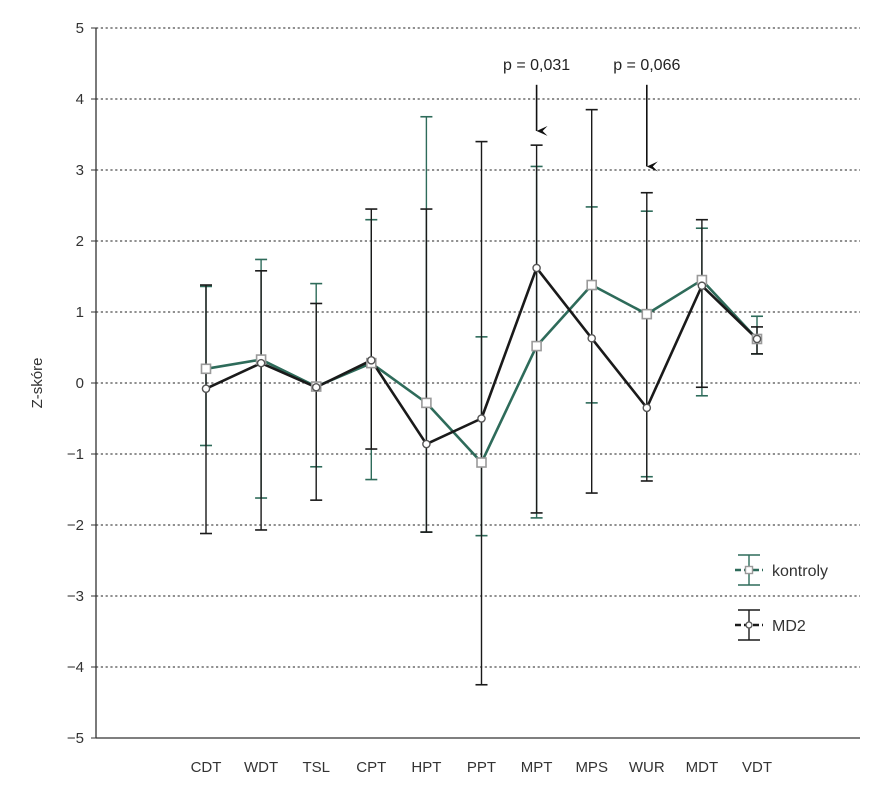 This screenshot has width=872, height=800. Describe the element at coordinates (80, 241) in the screenshot. I see `y-tick-label: 2` at that location.